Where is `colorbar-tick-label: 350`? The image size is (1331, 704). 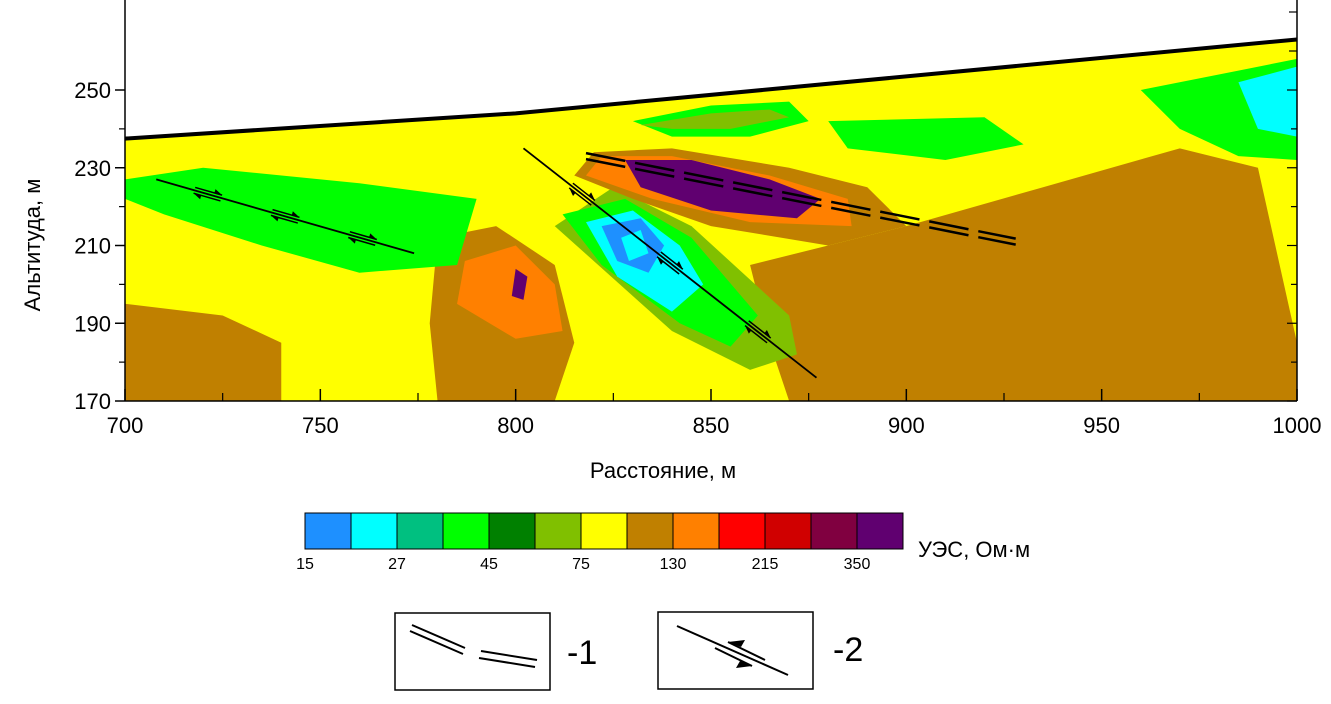
colorbar-tick-label: 350 is located at coordinates (857, 564).